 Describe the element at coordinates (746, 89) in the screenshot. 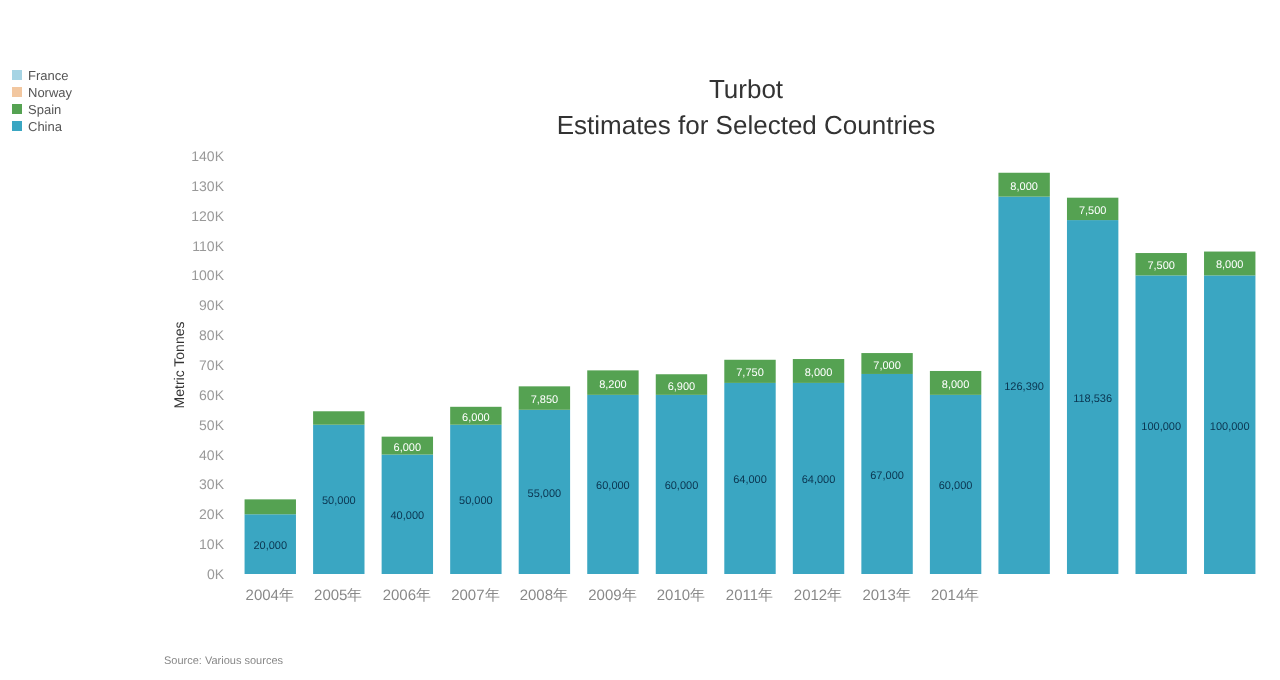

I see `chart-title: Turbot` at that location.